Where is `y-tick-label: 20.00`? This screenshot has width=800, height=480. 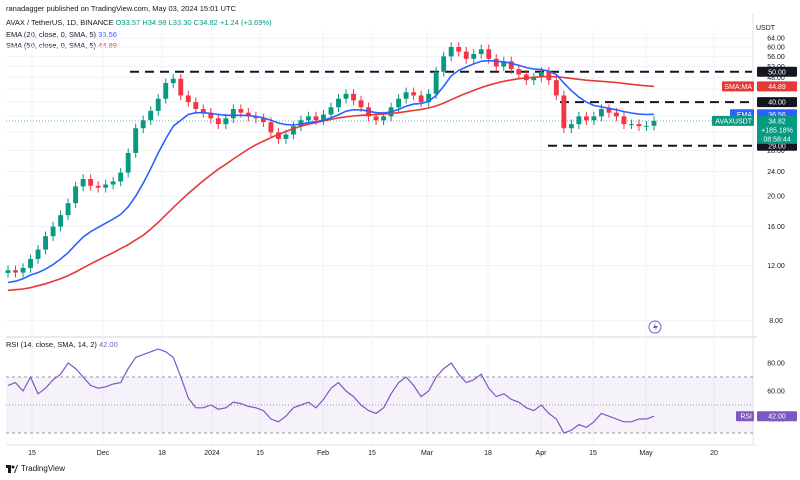
y-tick-label: 20.00 is located at coordinates (776, 197).